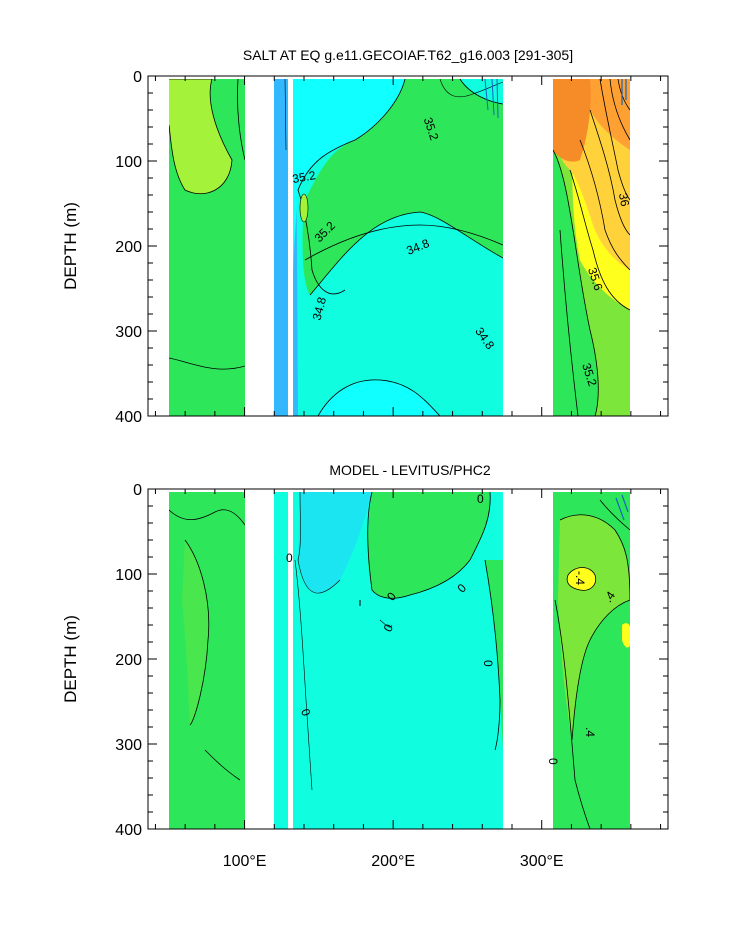 This screenshot has width=733, height=945. What do you see at coordinates (200, 136) in the screenshot?
I see `field-top-west-high` at bounding box center [200, 136].